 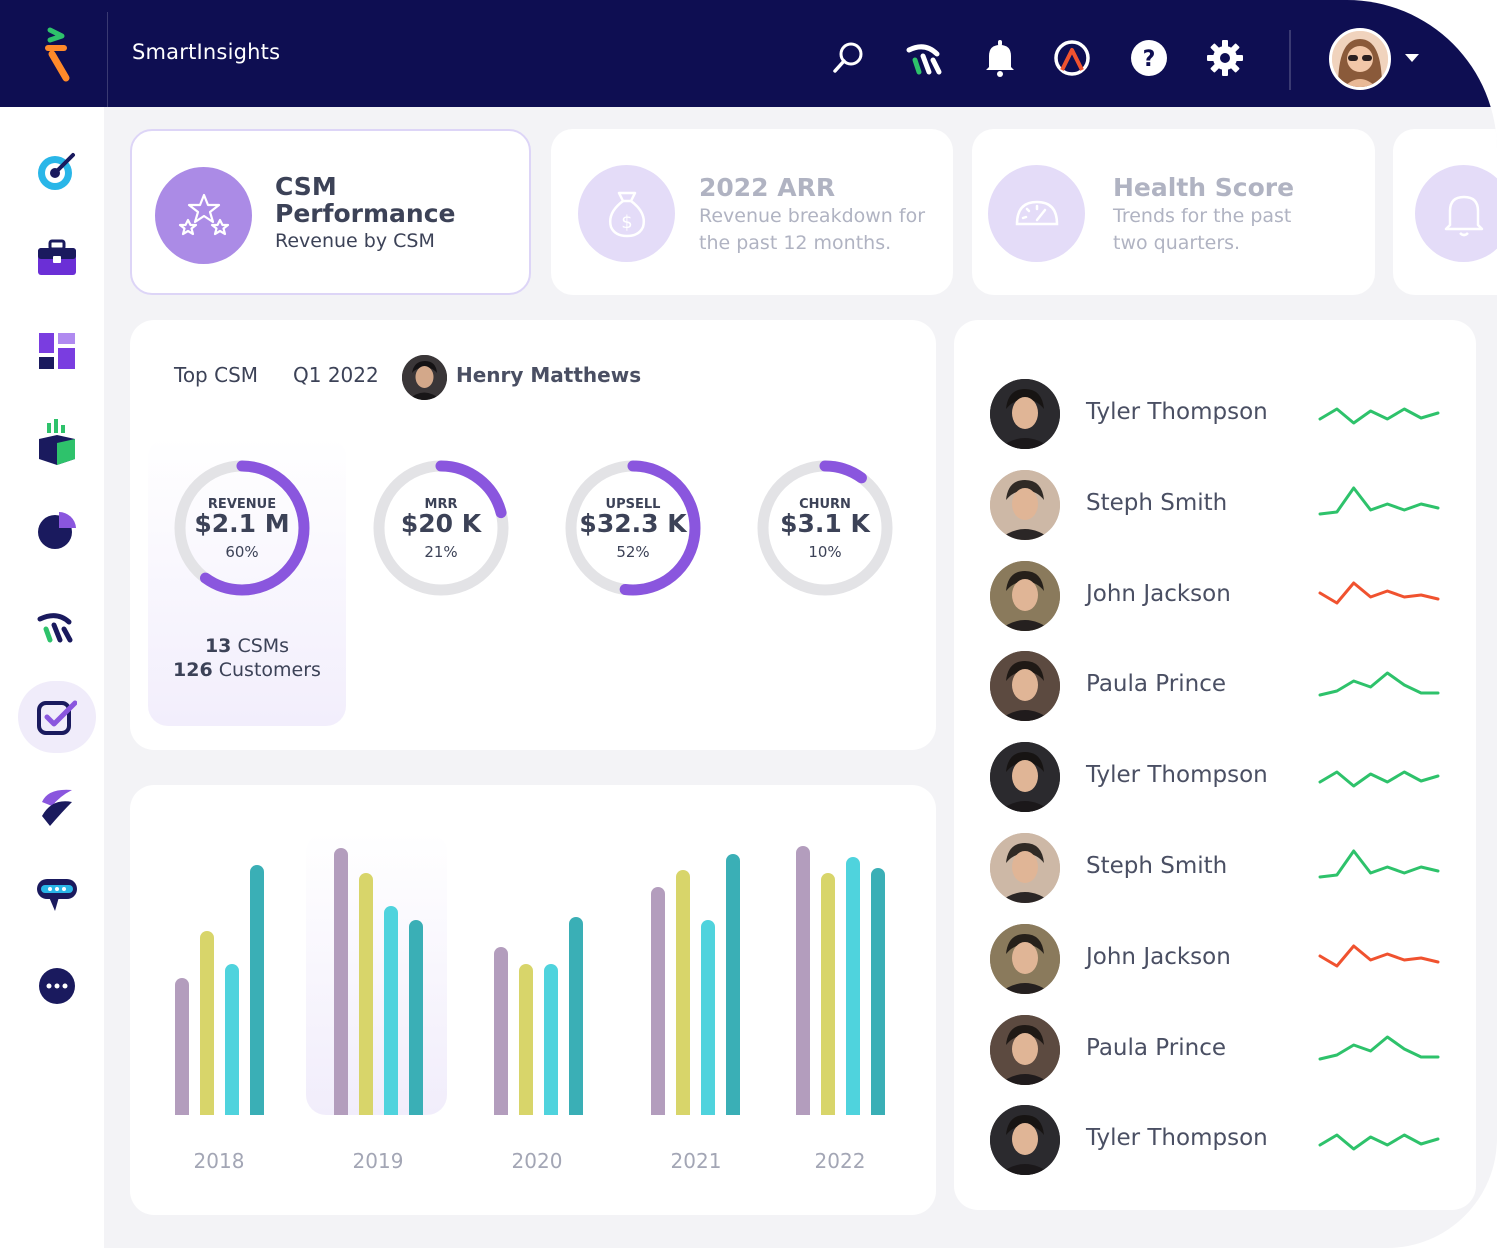 What do you see at coordinates (1157, 502) in the screenshot?
I see `csm-name: Steph Smith` at bounding box center [1157, 502].